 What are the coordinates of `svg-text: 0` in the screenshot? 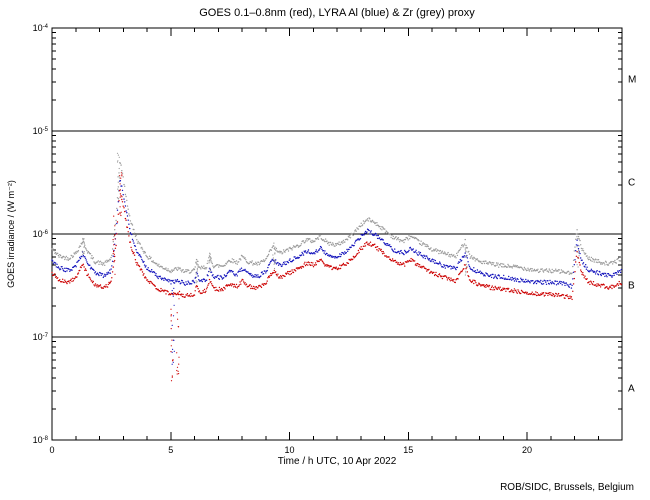 It's located at (51, 450).